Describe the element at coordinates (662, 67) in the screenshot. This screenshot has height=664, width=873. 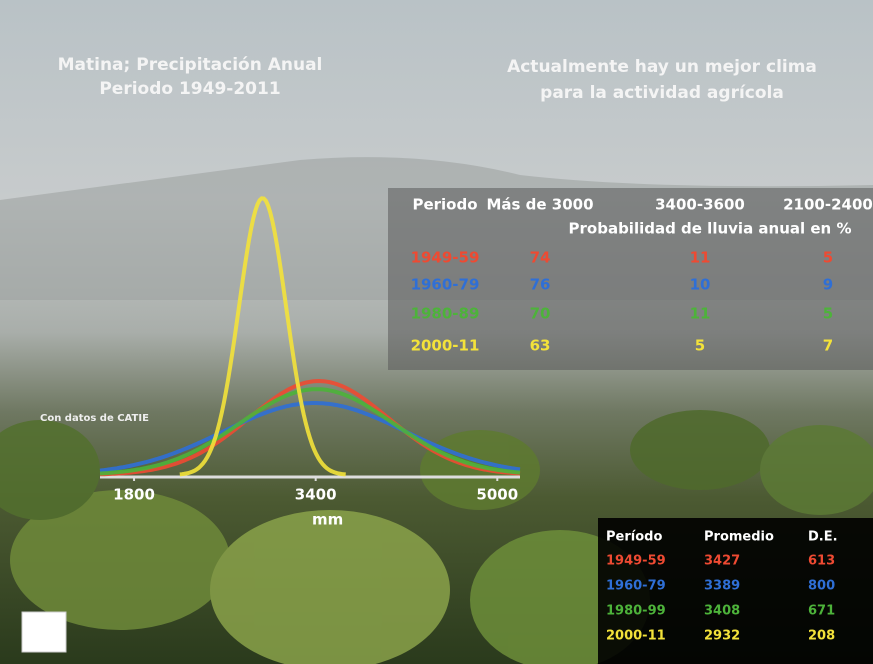
I see `subtitle: Actualmente hay un mejor clima` at that location.